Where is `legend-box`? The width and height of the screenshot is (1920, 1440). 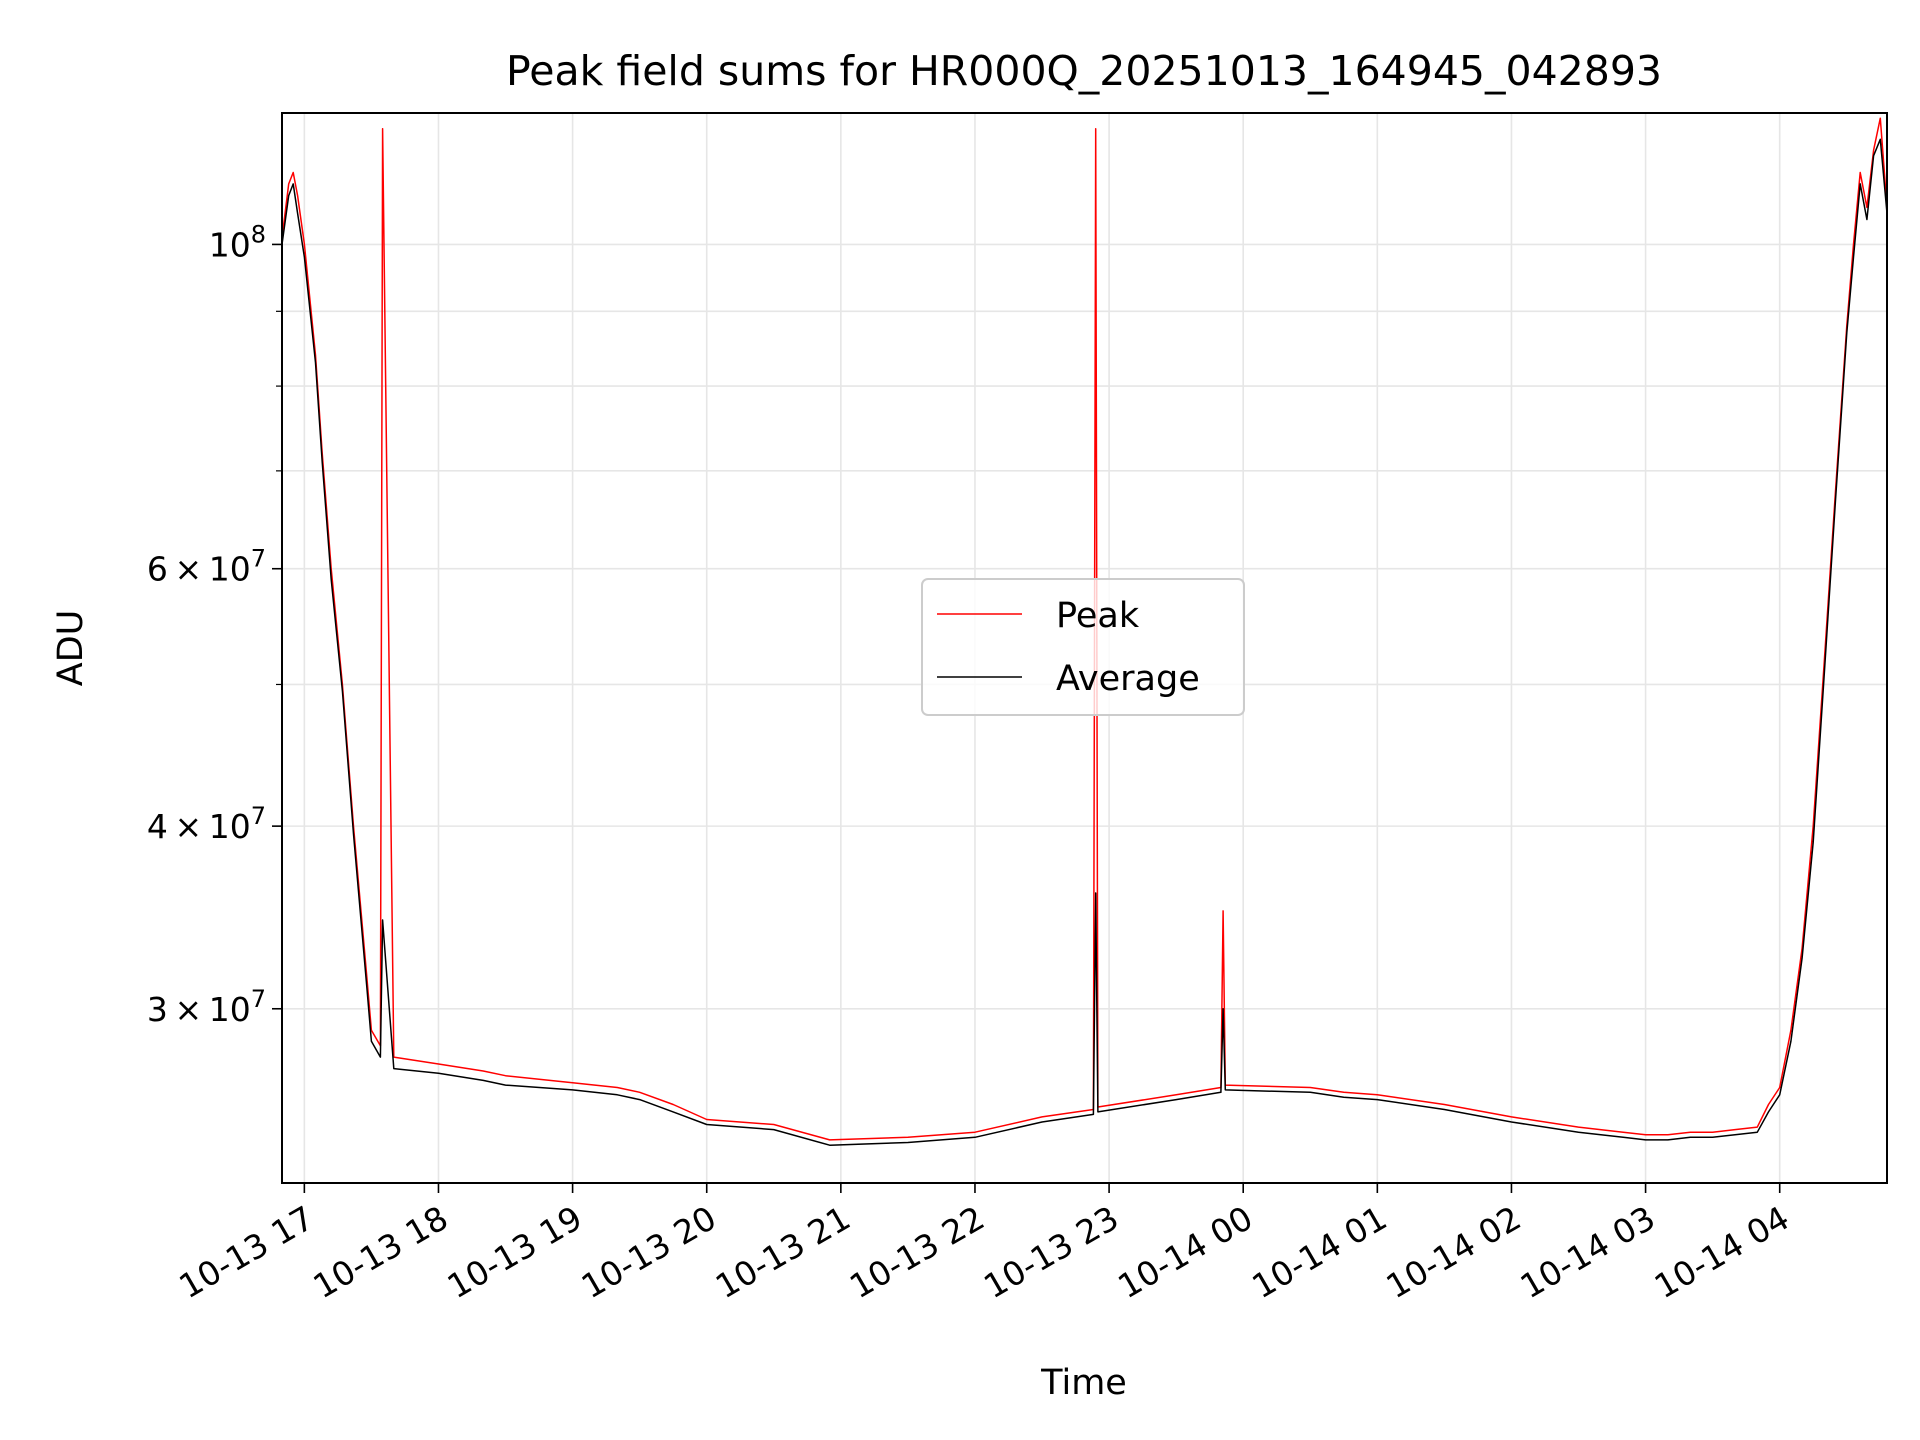 legend-box is located at coordinates (1083, 647).